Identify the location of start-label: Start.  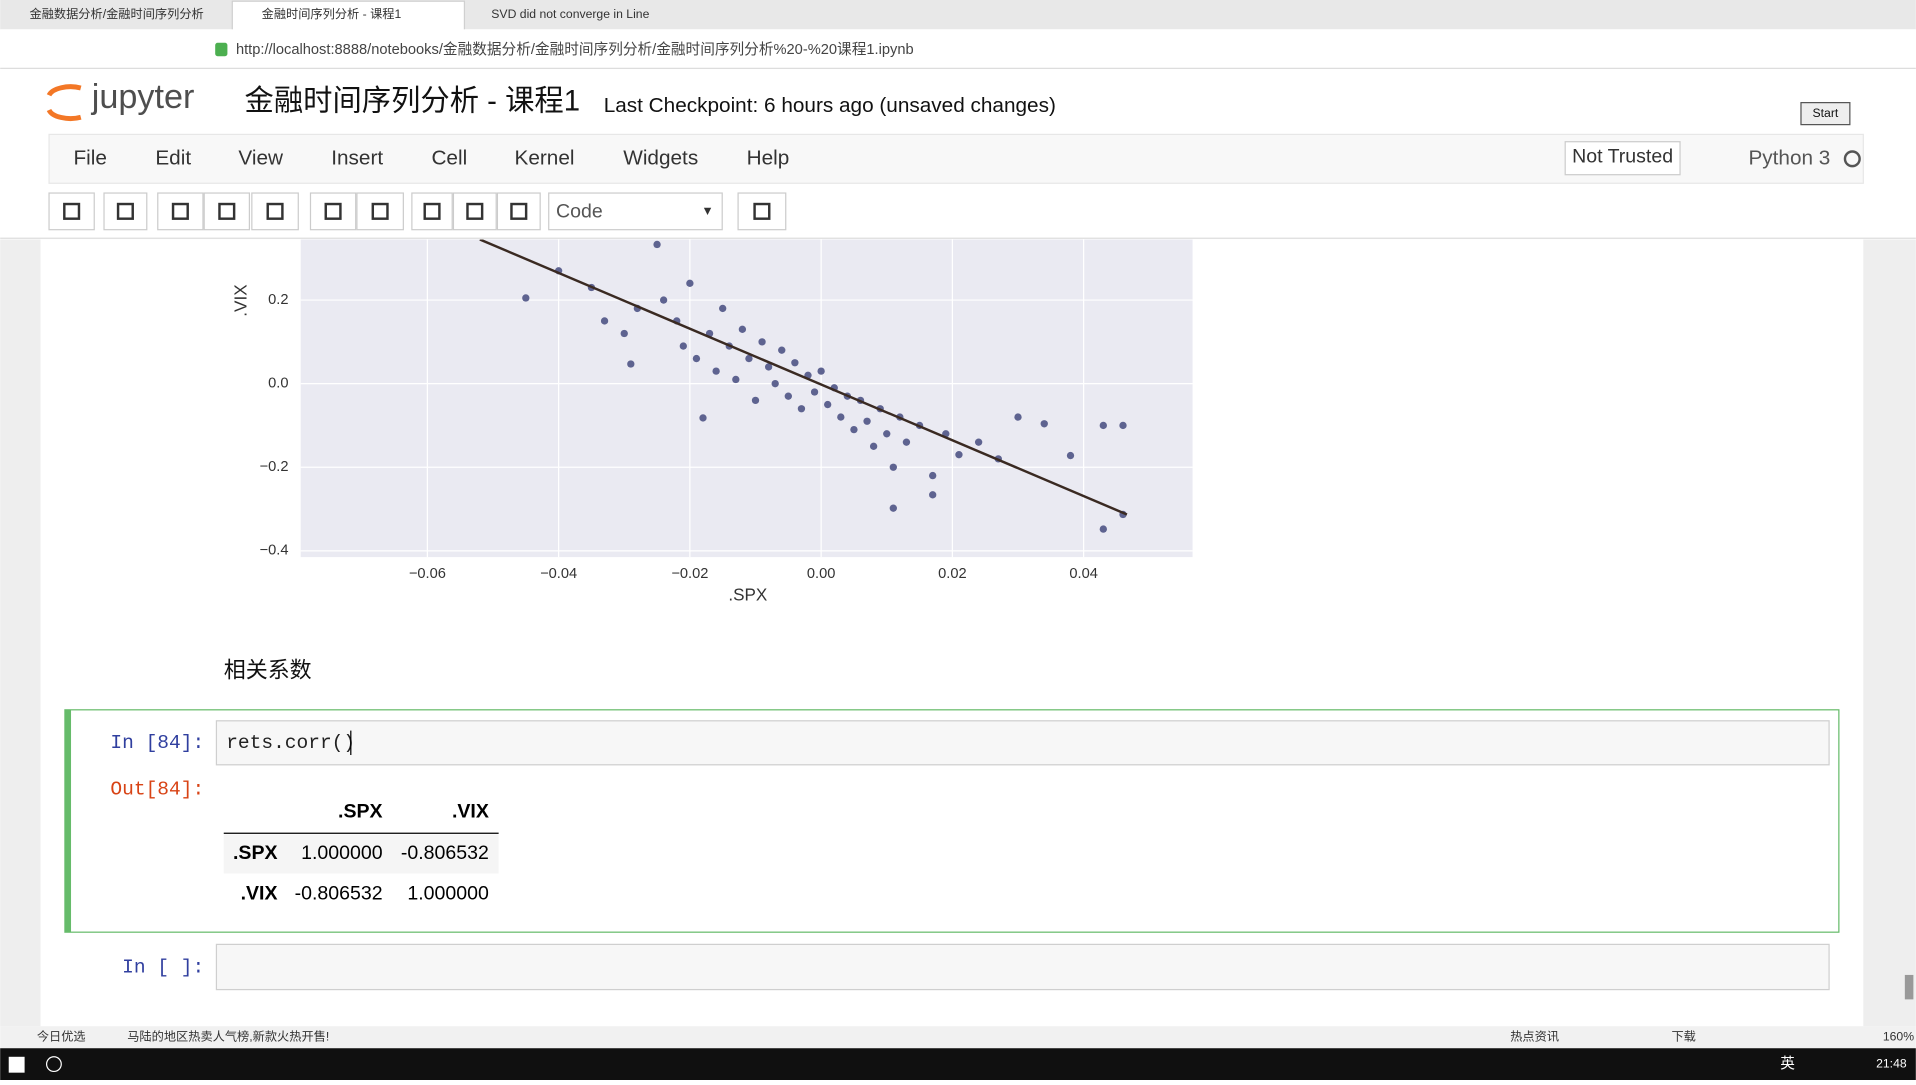
(1826, 113).